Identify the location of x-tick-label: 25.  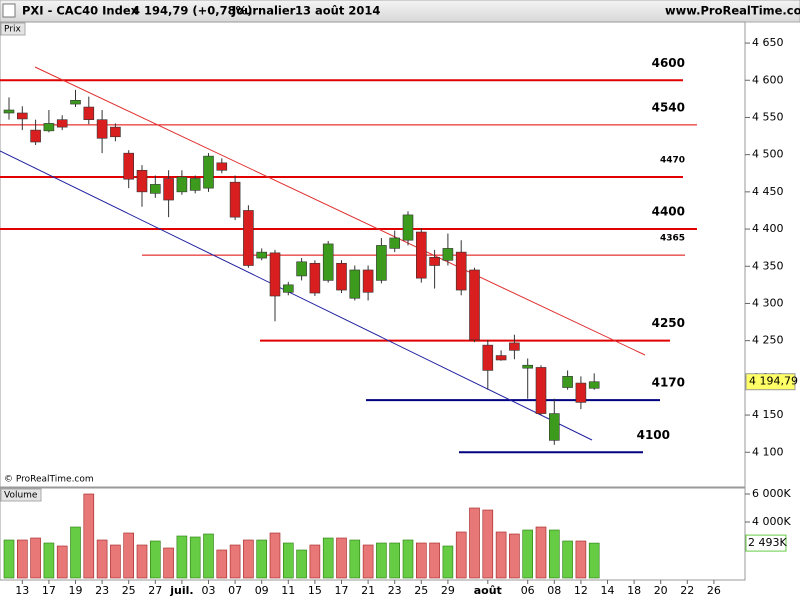
(129, 590).